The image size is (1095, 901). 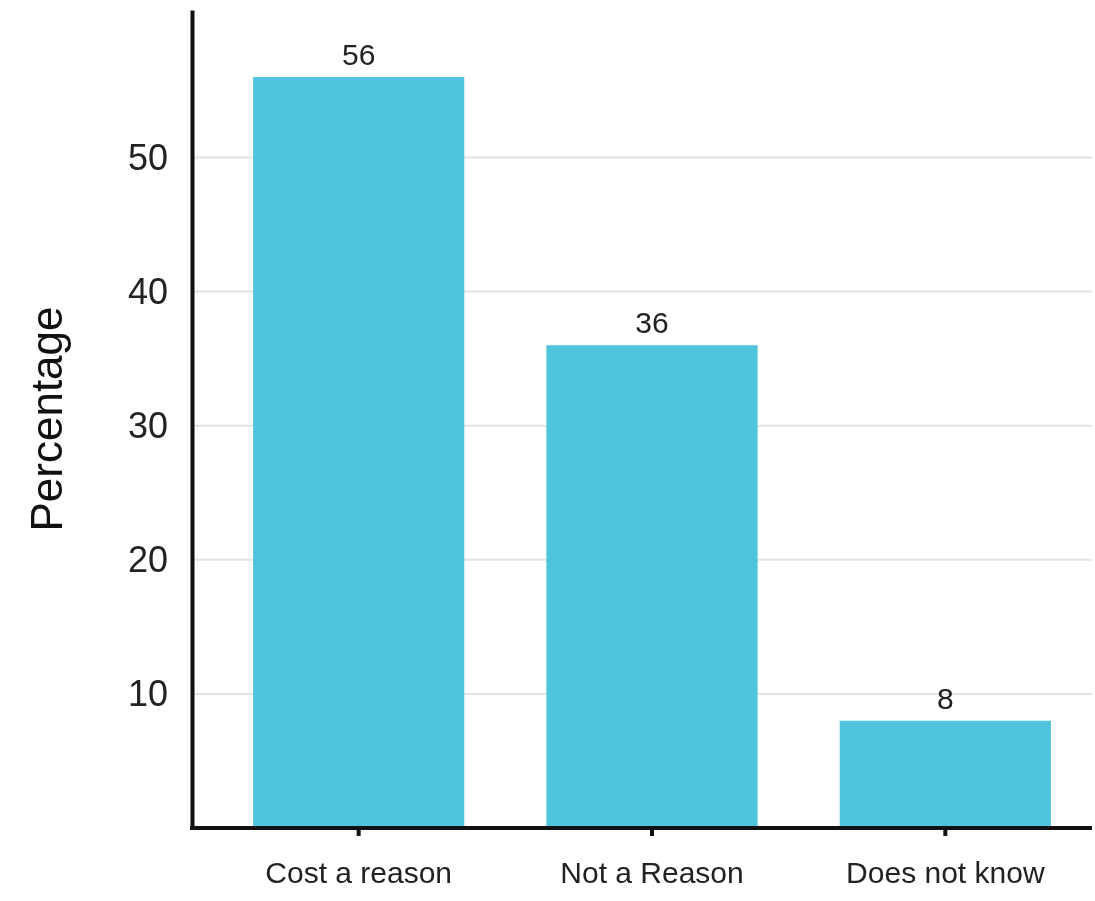 What do you see at coordinates (359, 873) in the screenshot?
I see `x-tick-label: Cost a reason` at bounding box center [359, 873].